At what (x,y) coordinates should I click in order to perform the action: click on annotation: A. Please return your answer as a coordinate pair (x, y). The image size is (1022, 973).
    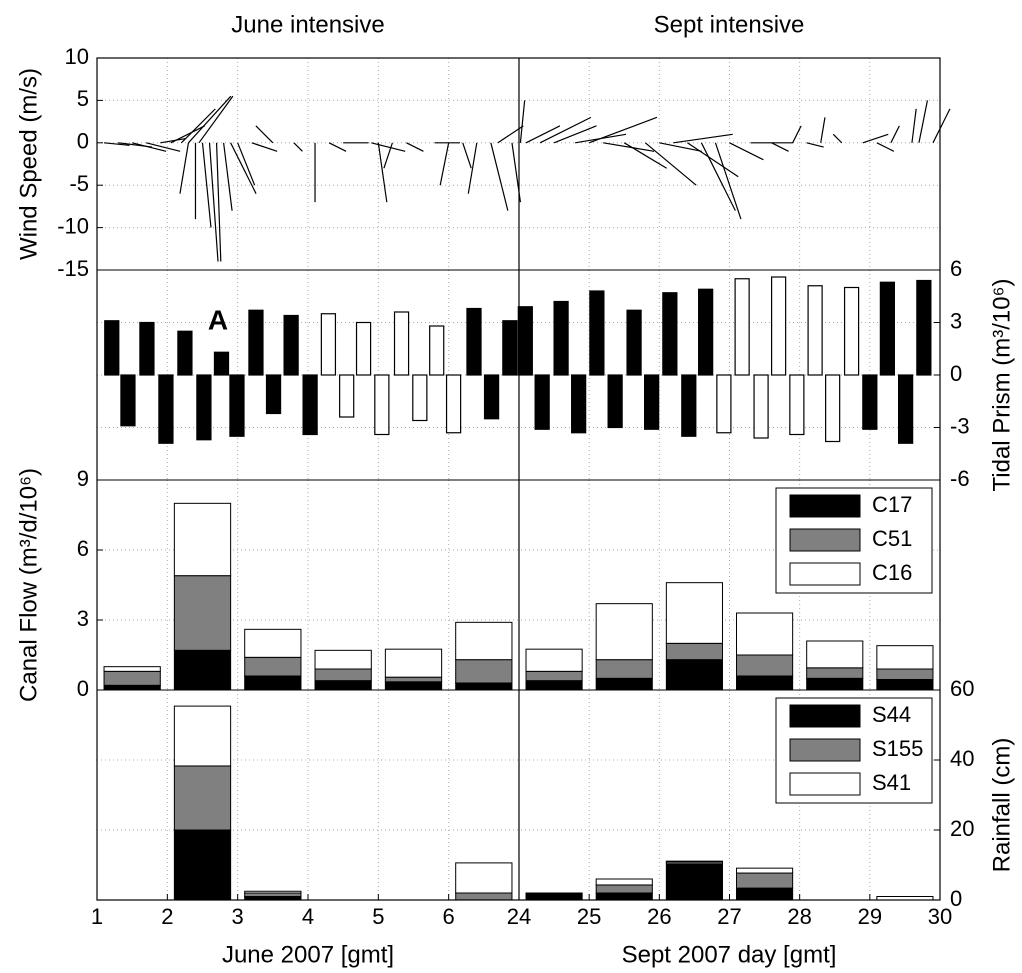
    Looking at the image, I should click on (218, 319).